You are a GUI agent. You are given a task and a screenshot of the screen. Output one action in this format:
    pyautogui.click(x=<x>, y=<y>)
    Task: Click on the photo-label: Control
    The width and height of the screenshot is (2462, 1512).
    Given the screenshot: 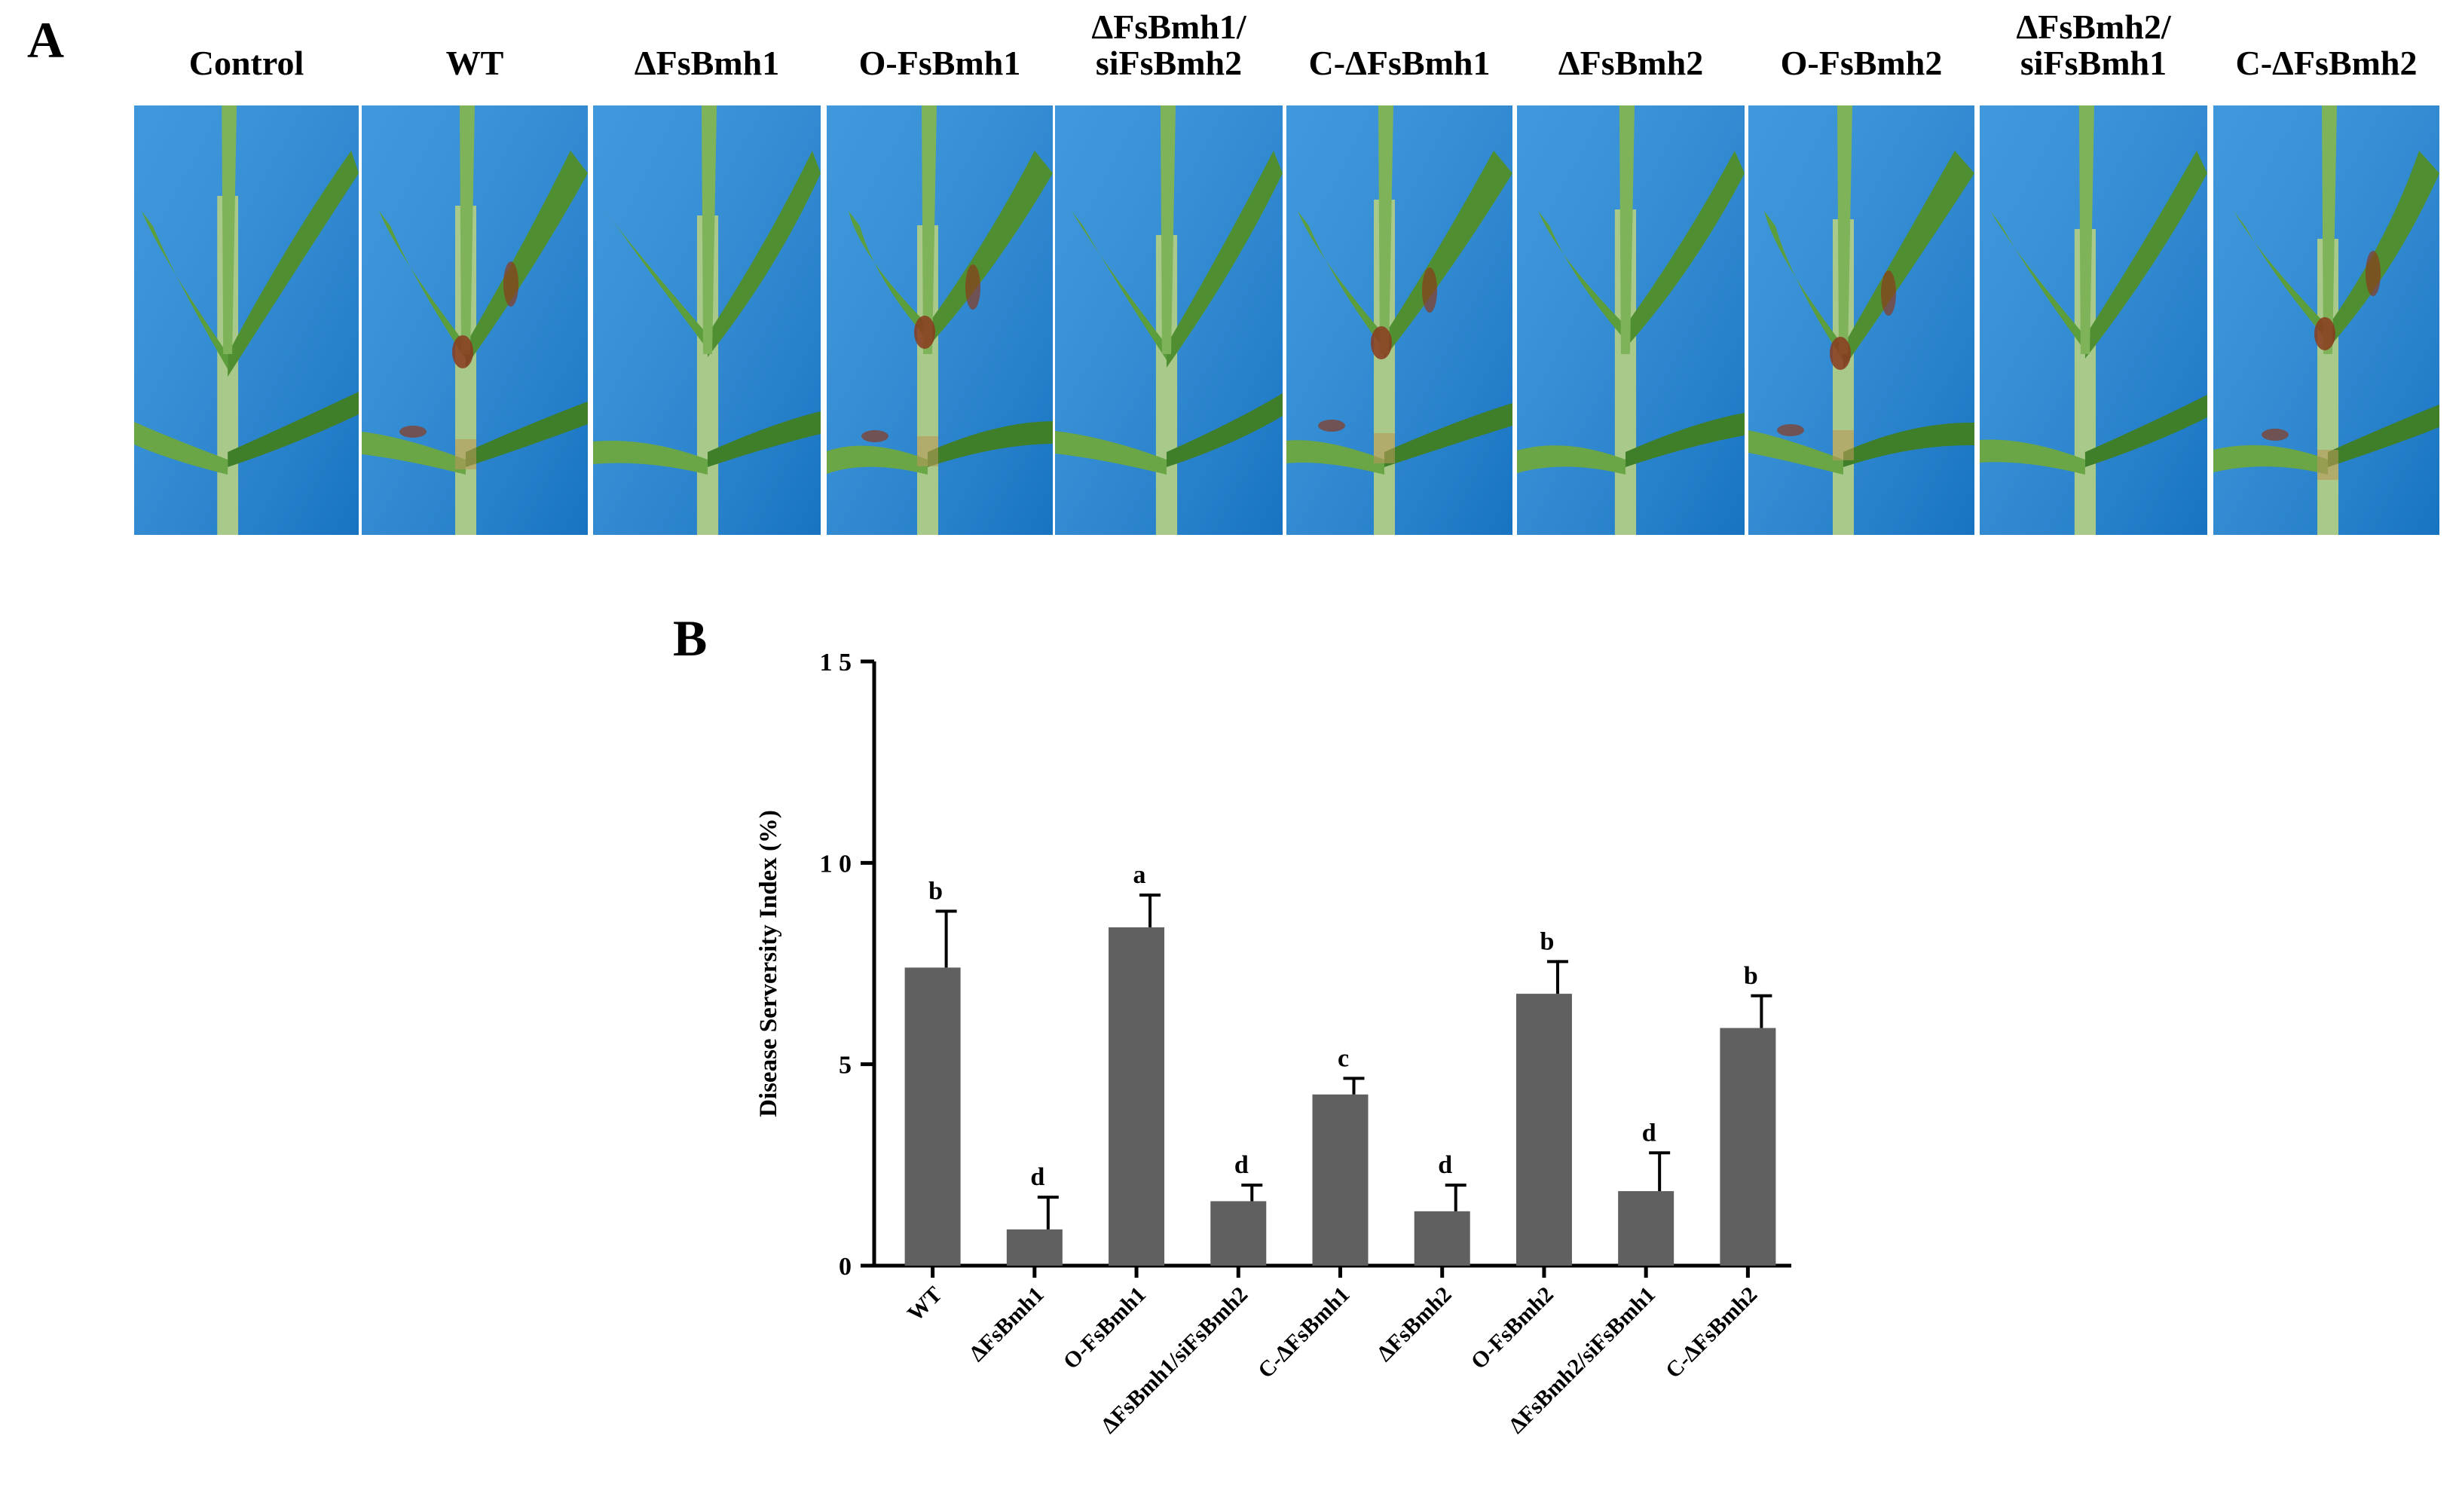 What is the action you would take?
    pyautogui.click(x=246, y=63)
    